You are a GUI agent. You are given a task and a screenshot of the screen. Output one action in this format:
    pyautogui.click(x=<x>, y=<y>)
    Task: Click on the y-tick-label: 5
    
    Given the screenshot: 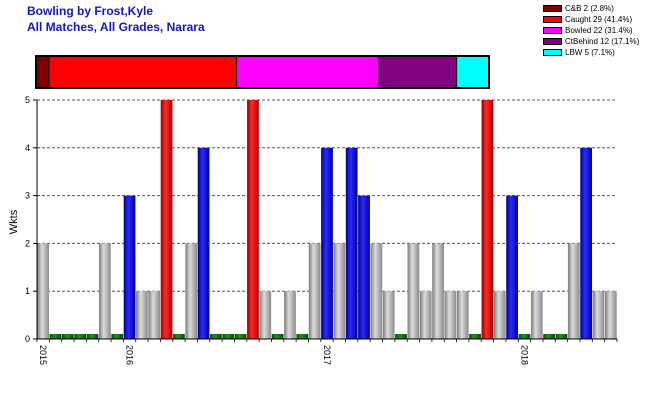 What is the action you would take?
    pyautogui.click(x=27, y=100)
    